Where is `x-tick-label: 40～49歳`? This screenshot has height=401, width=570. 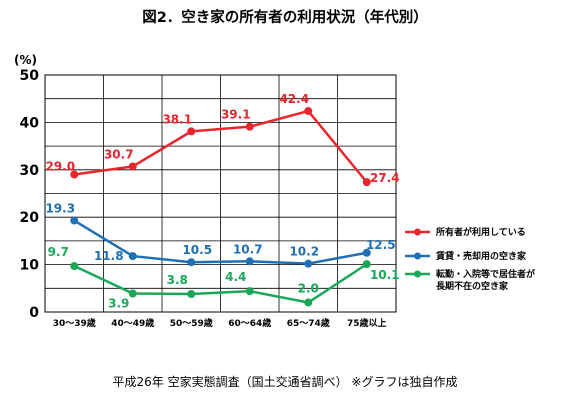 x-tick-label: 40～49歳 is located at coordinates (132, 323).